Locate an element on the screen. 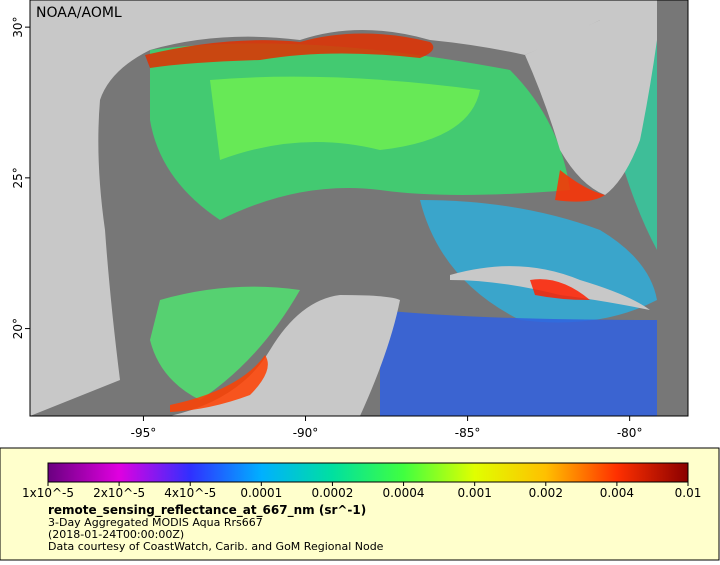 This screenshot has width=720, height=565. map-title: NOAA/AOML is located at coordinates (79, 13).